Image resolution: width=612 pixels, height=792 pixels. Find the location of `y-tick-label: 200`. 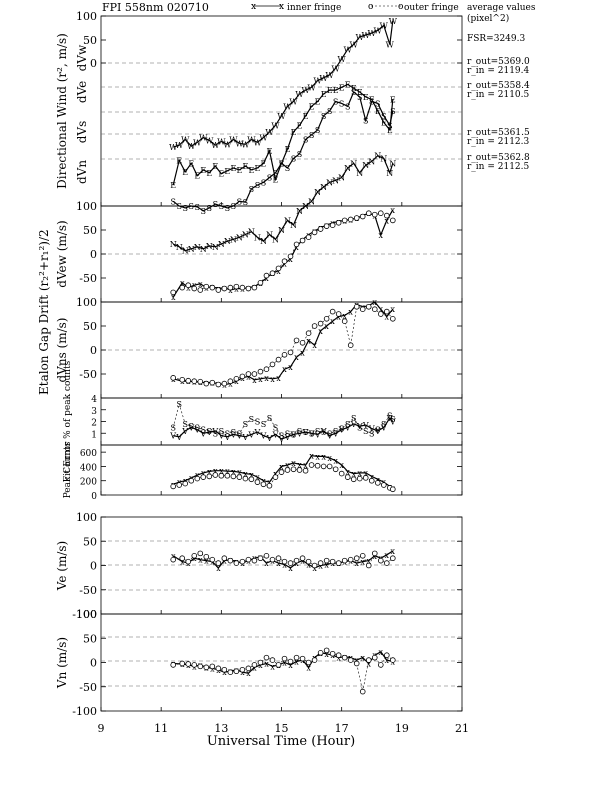

y-tick-label: 200 is located at coordinates (88, 483).